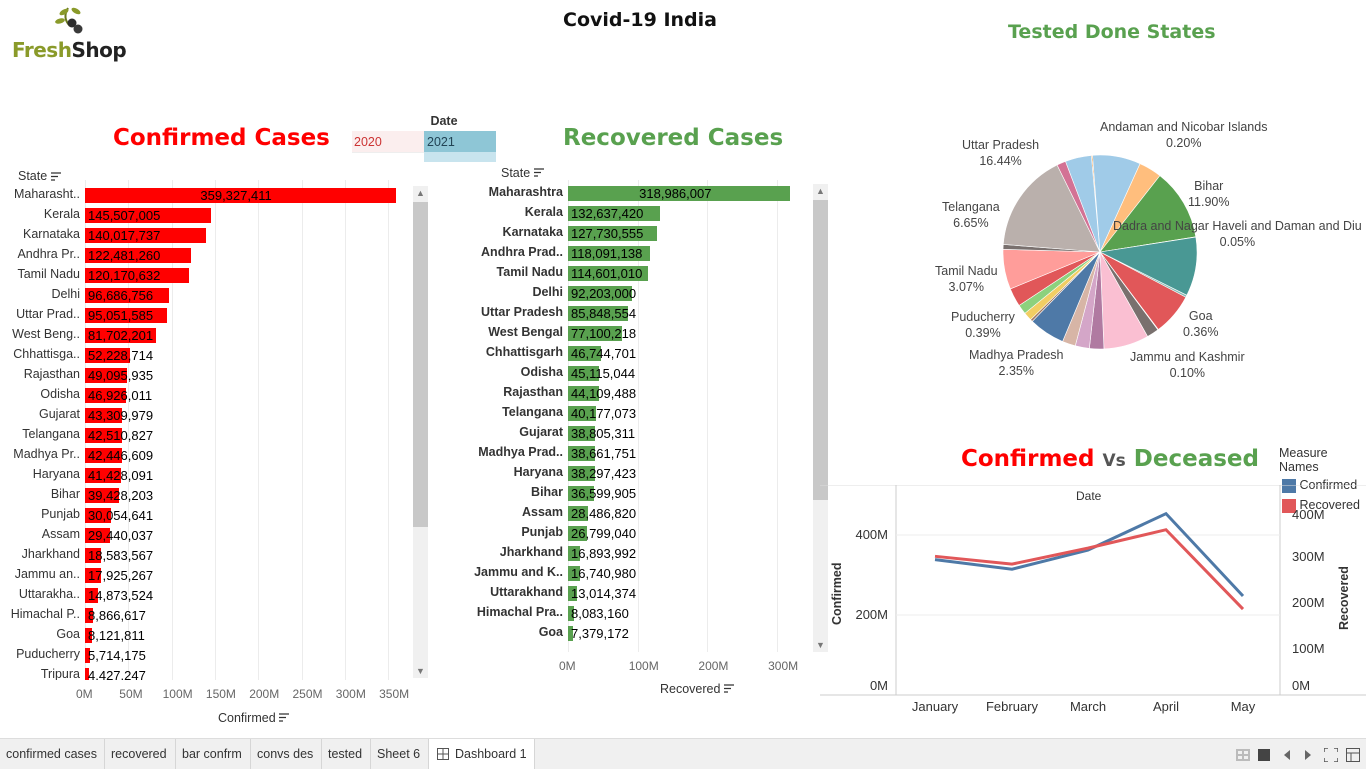 Image resolution: width=1366 pixels, height=769 pixels. What do you see at coordinates (346, 754) in the screenshot?
I see `tab-tested: tested` at bounding box center [346, 754].